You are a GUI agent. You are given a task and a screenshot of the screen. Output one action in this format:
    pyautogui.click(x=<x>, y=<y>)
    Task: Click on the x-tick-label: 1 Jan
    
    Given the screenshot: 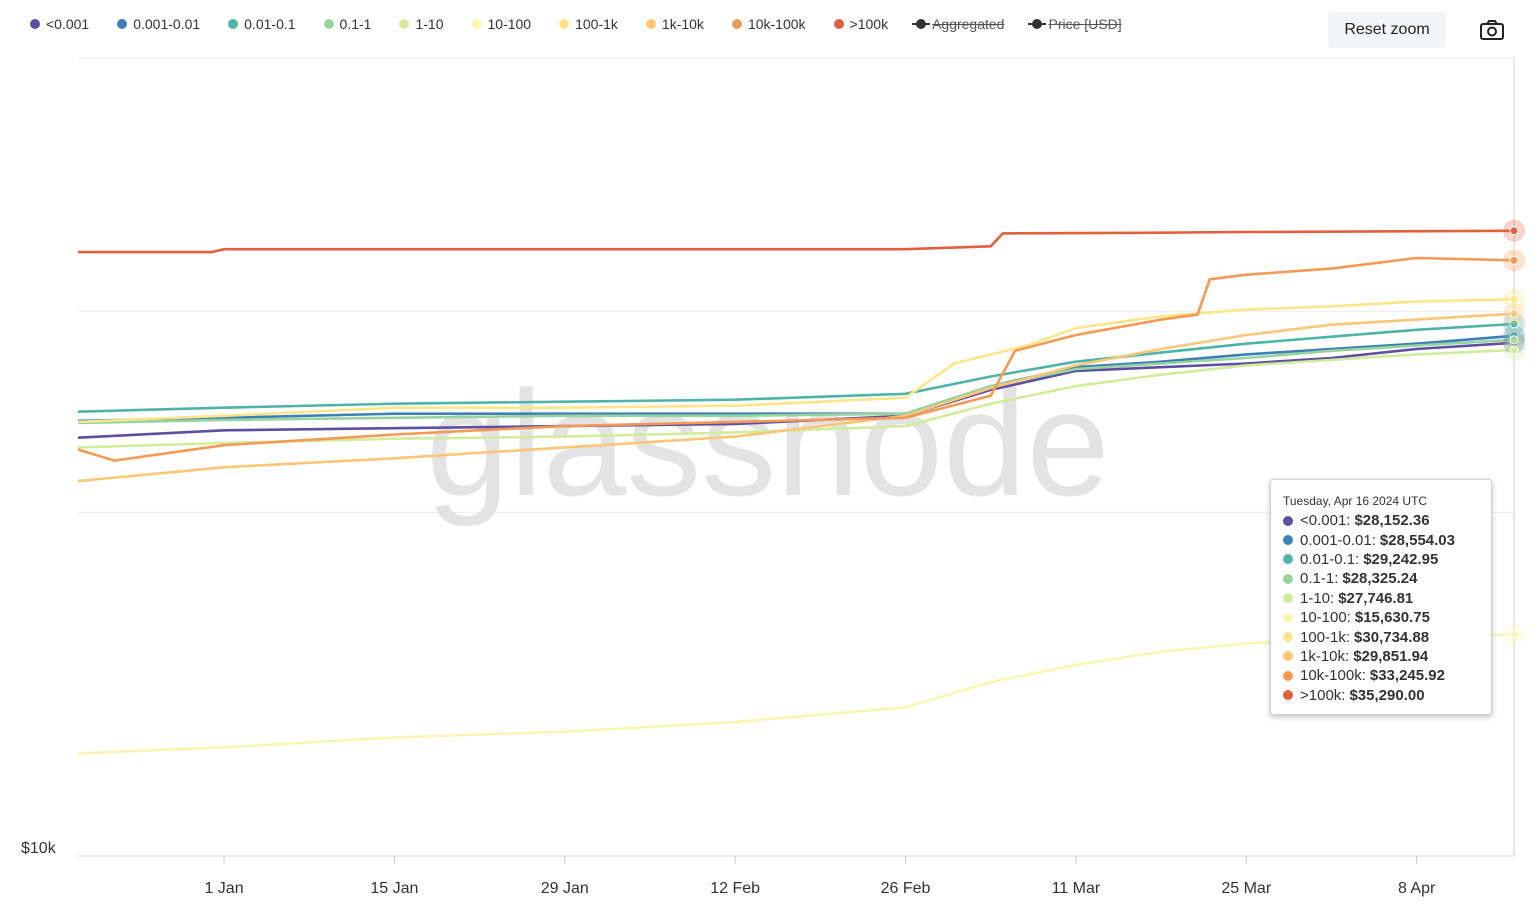 What is the action you would take?
    pyautogui.click(x=223, y=888)
    